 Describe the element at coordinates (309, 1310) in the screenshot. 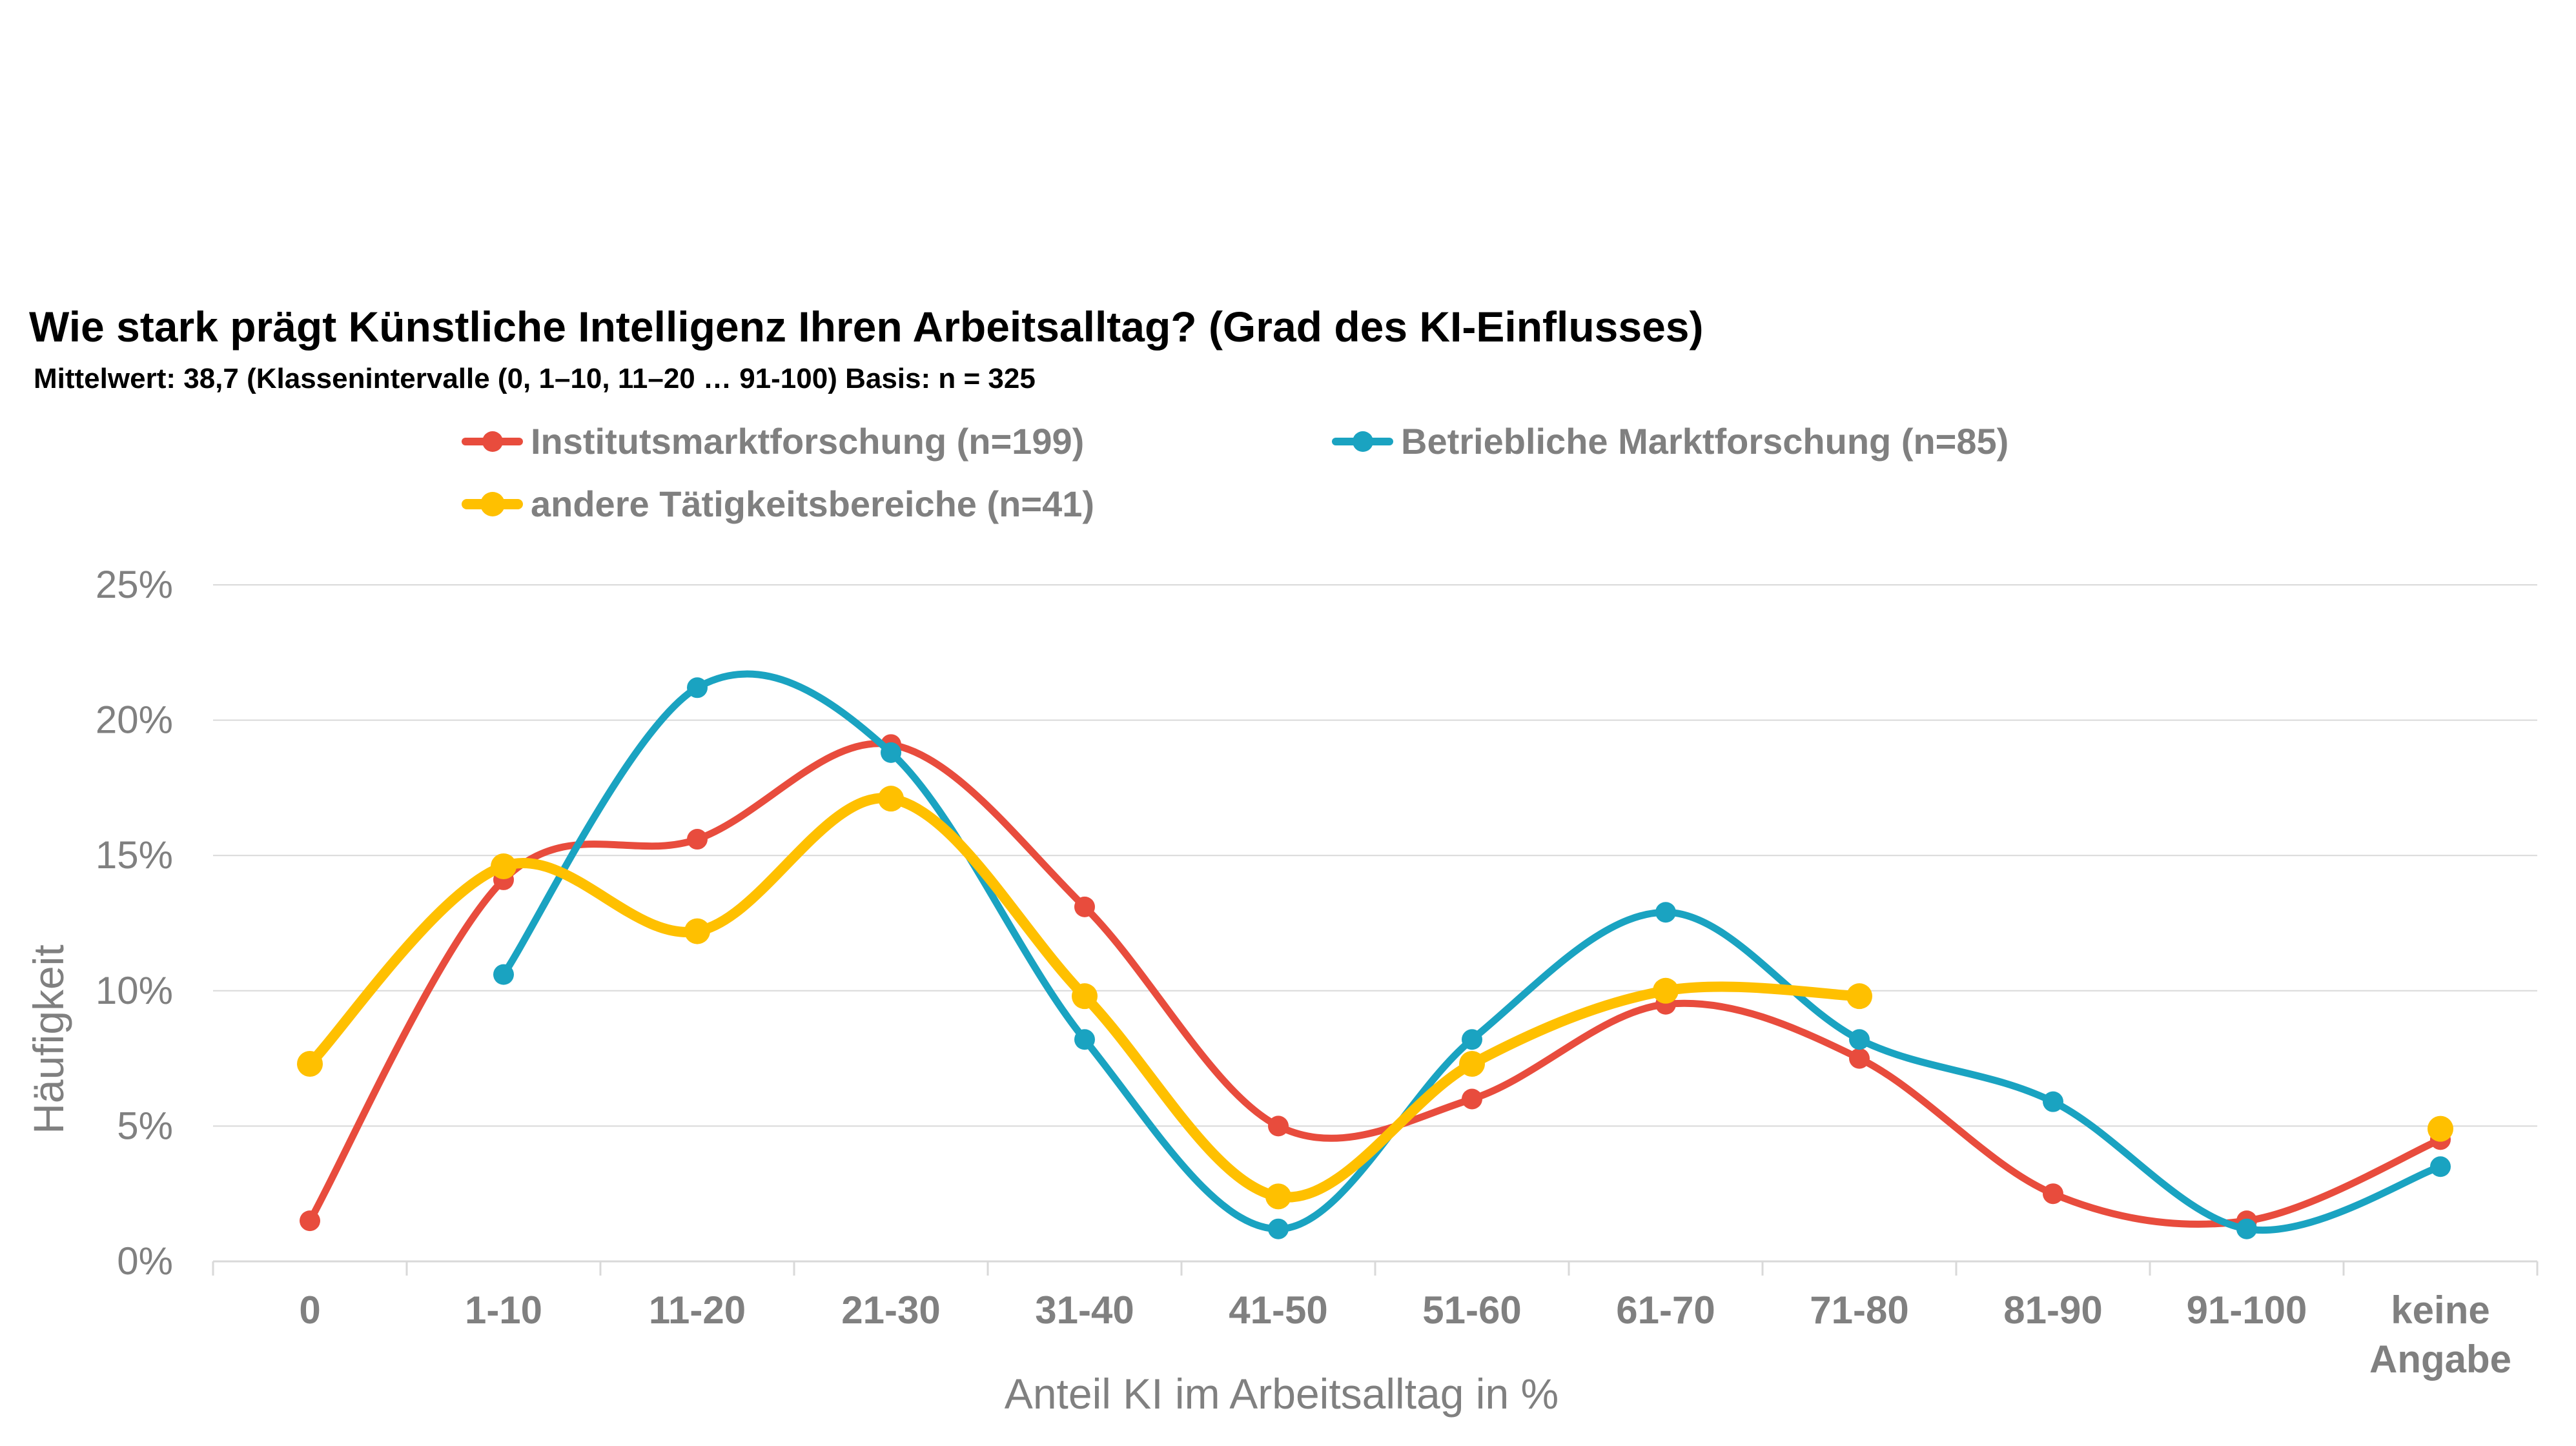

I see `x-tick-label: 0` at that location.